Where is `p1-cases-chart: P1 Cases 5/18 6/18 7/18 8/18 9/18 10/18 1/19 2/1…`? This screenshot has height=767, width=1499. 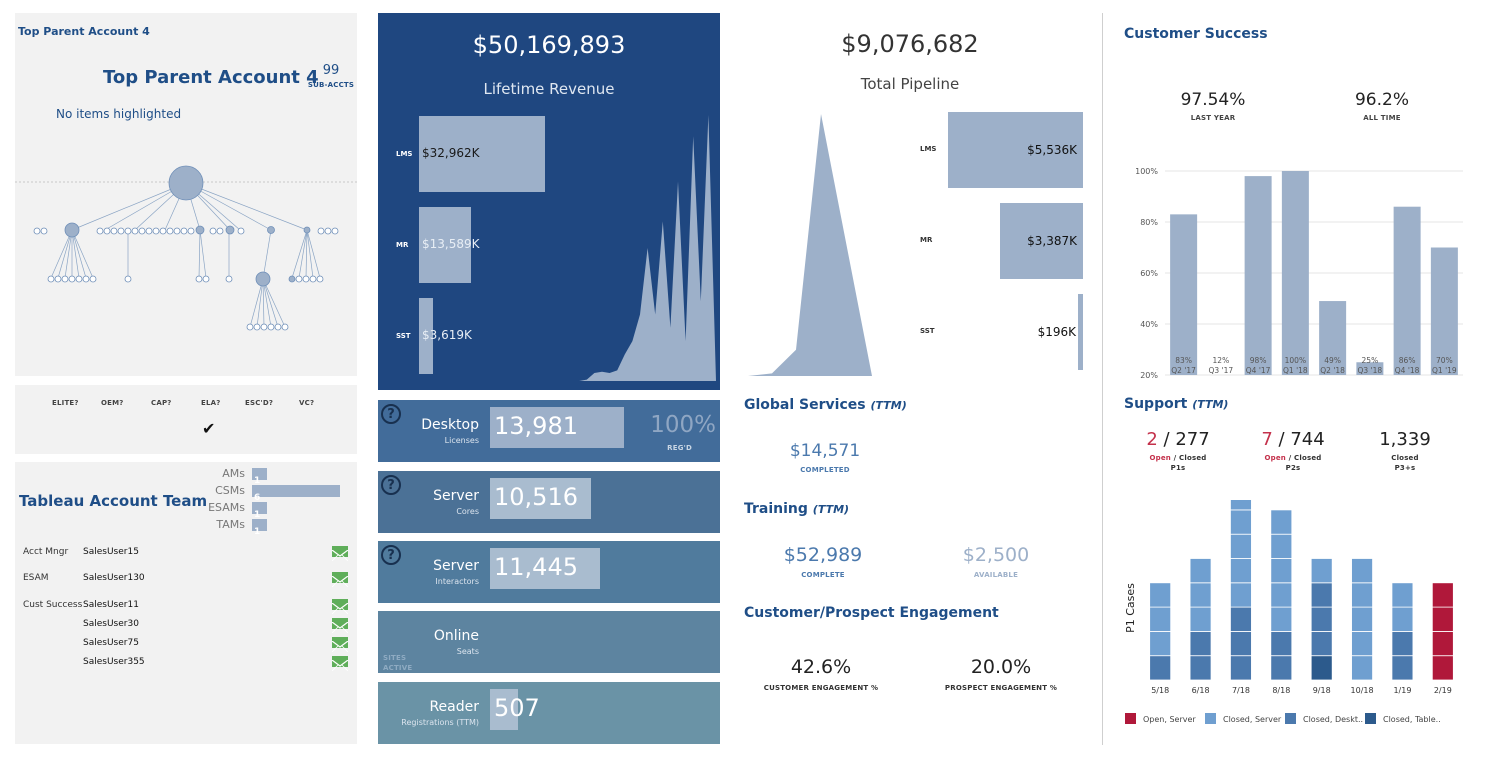
p1-cases-chart: P1 Cases 5/18 6/18 7/18 8/18 9/18 10/18 1/19 2/1… is located at coordinates (1292, 617).